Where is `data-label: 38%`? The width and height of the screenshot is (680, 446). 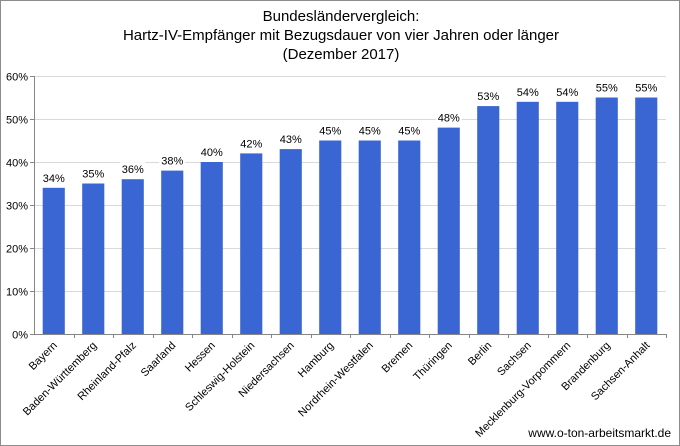
data-label: 38% is located at coordinates (172, 162).